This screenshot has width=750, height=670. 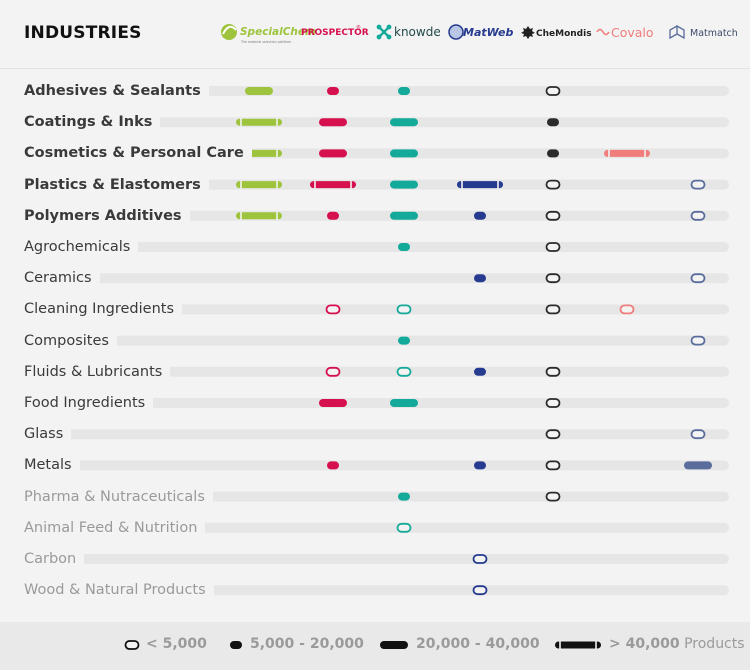 What do you see at coordinates (48, 434) in the screenshot?
I see `row-label: Glass` at bounding box center [48, 434].